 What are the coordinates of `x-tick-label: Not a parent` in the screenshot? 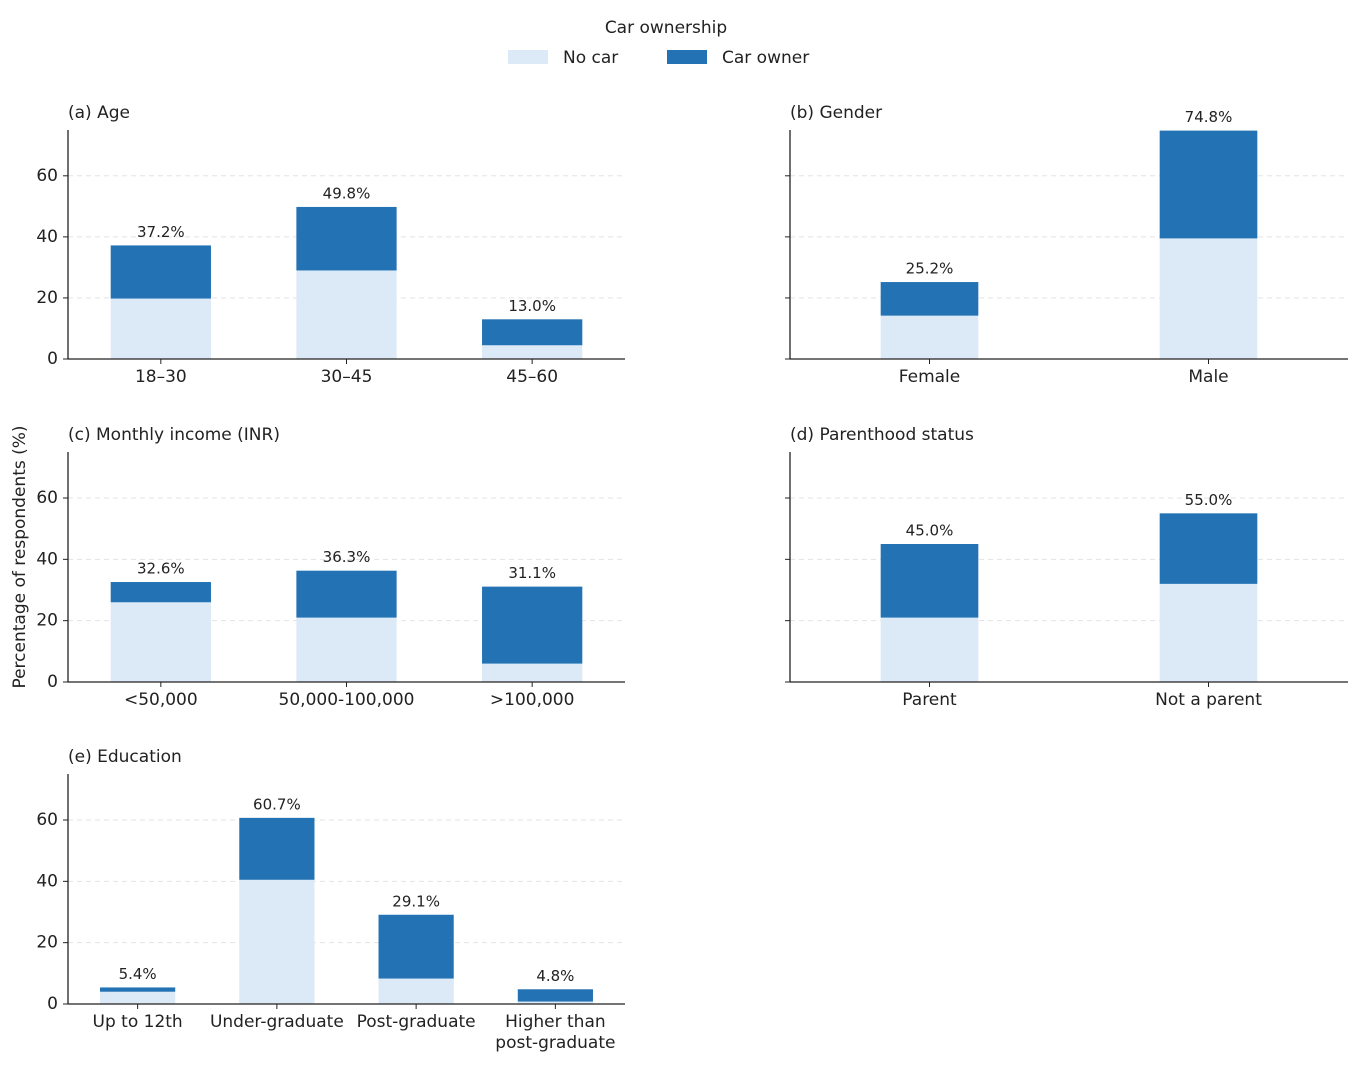 It's located at (1208, 700).